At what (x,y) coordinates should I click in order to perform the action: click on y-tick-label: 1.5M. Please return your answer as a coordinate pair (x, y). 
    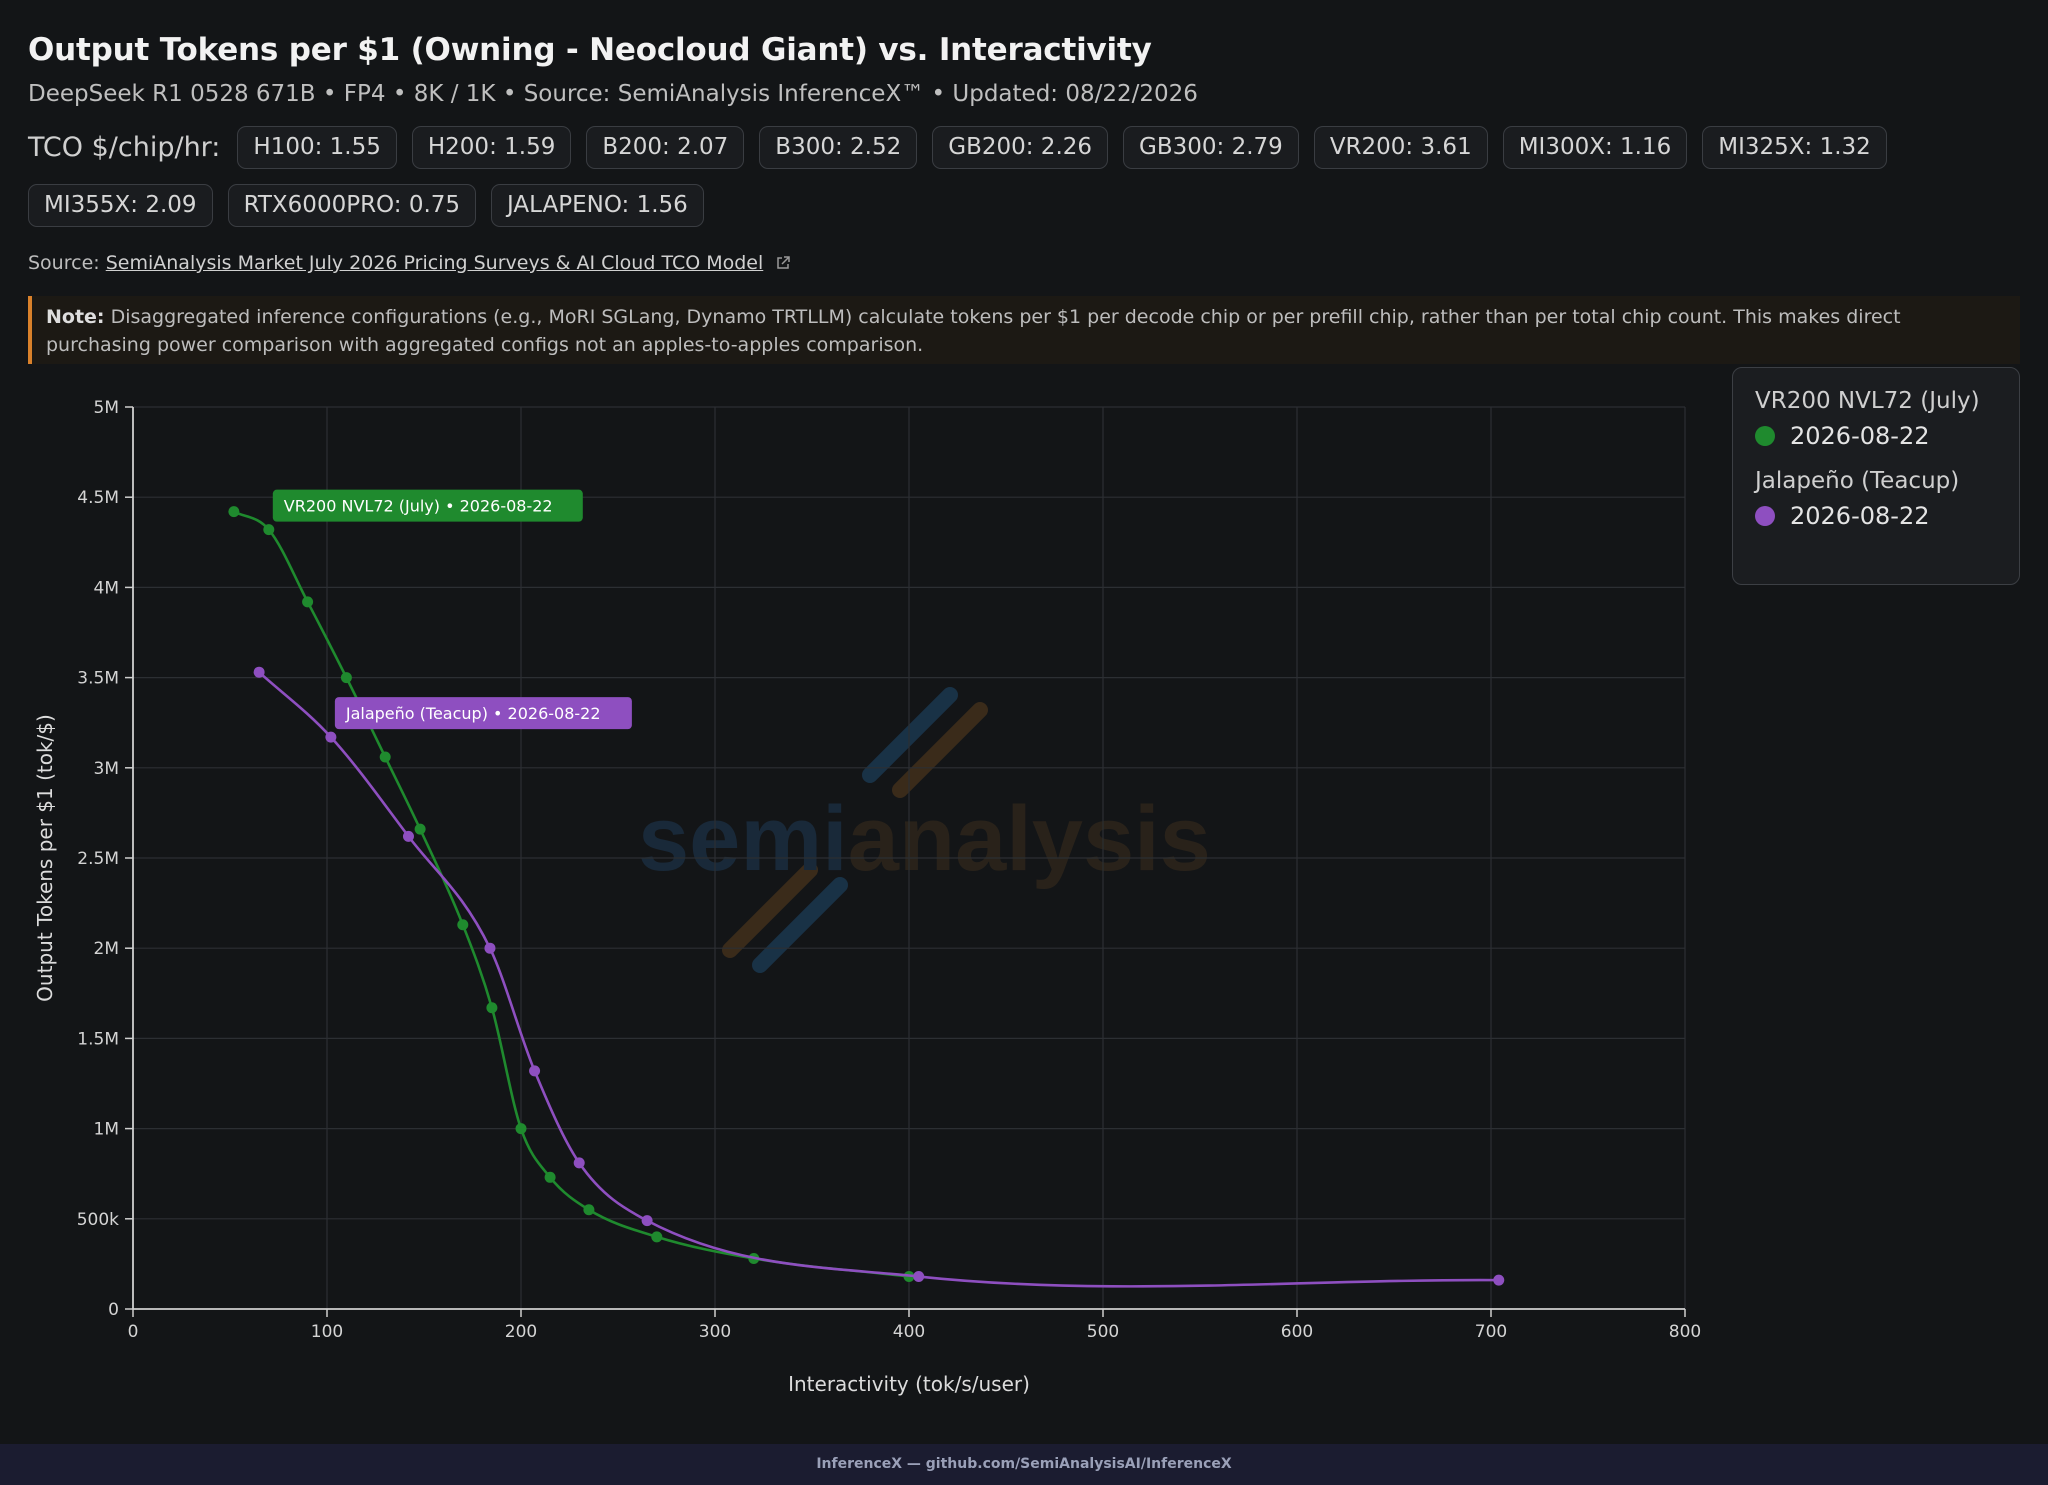
    Looking at the image, I should click on (98, 1039).